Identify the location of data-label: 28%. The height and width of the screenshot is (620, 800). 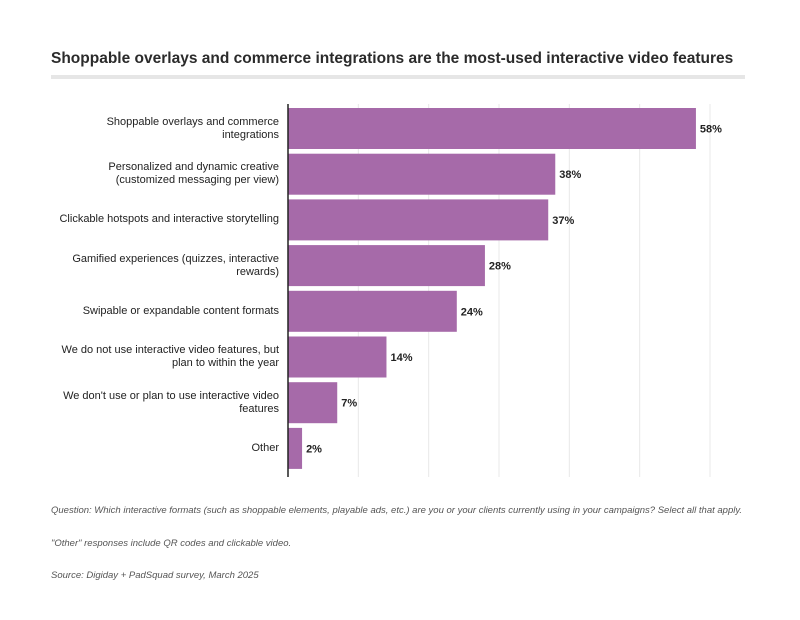
(500, 267).